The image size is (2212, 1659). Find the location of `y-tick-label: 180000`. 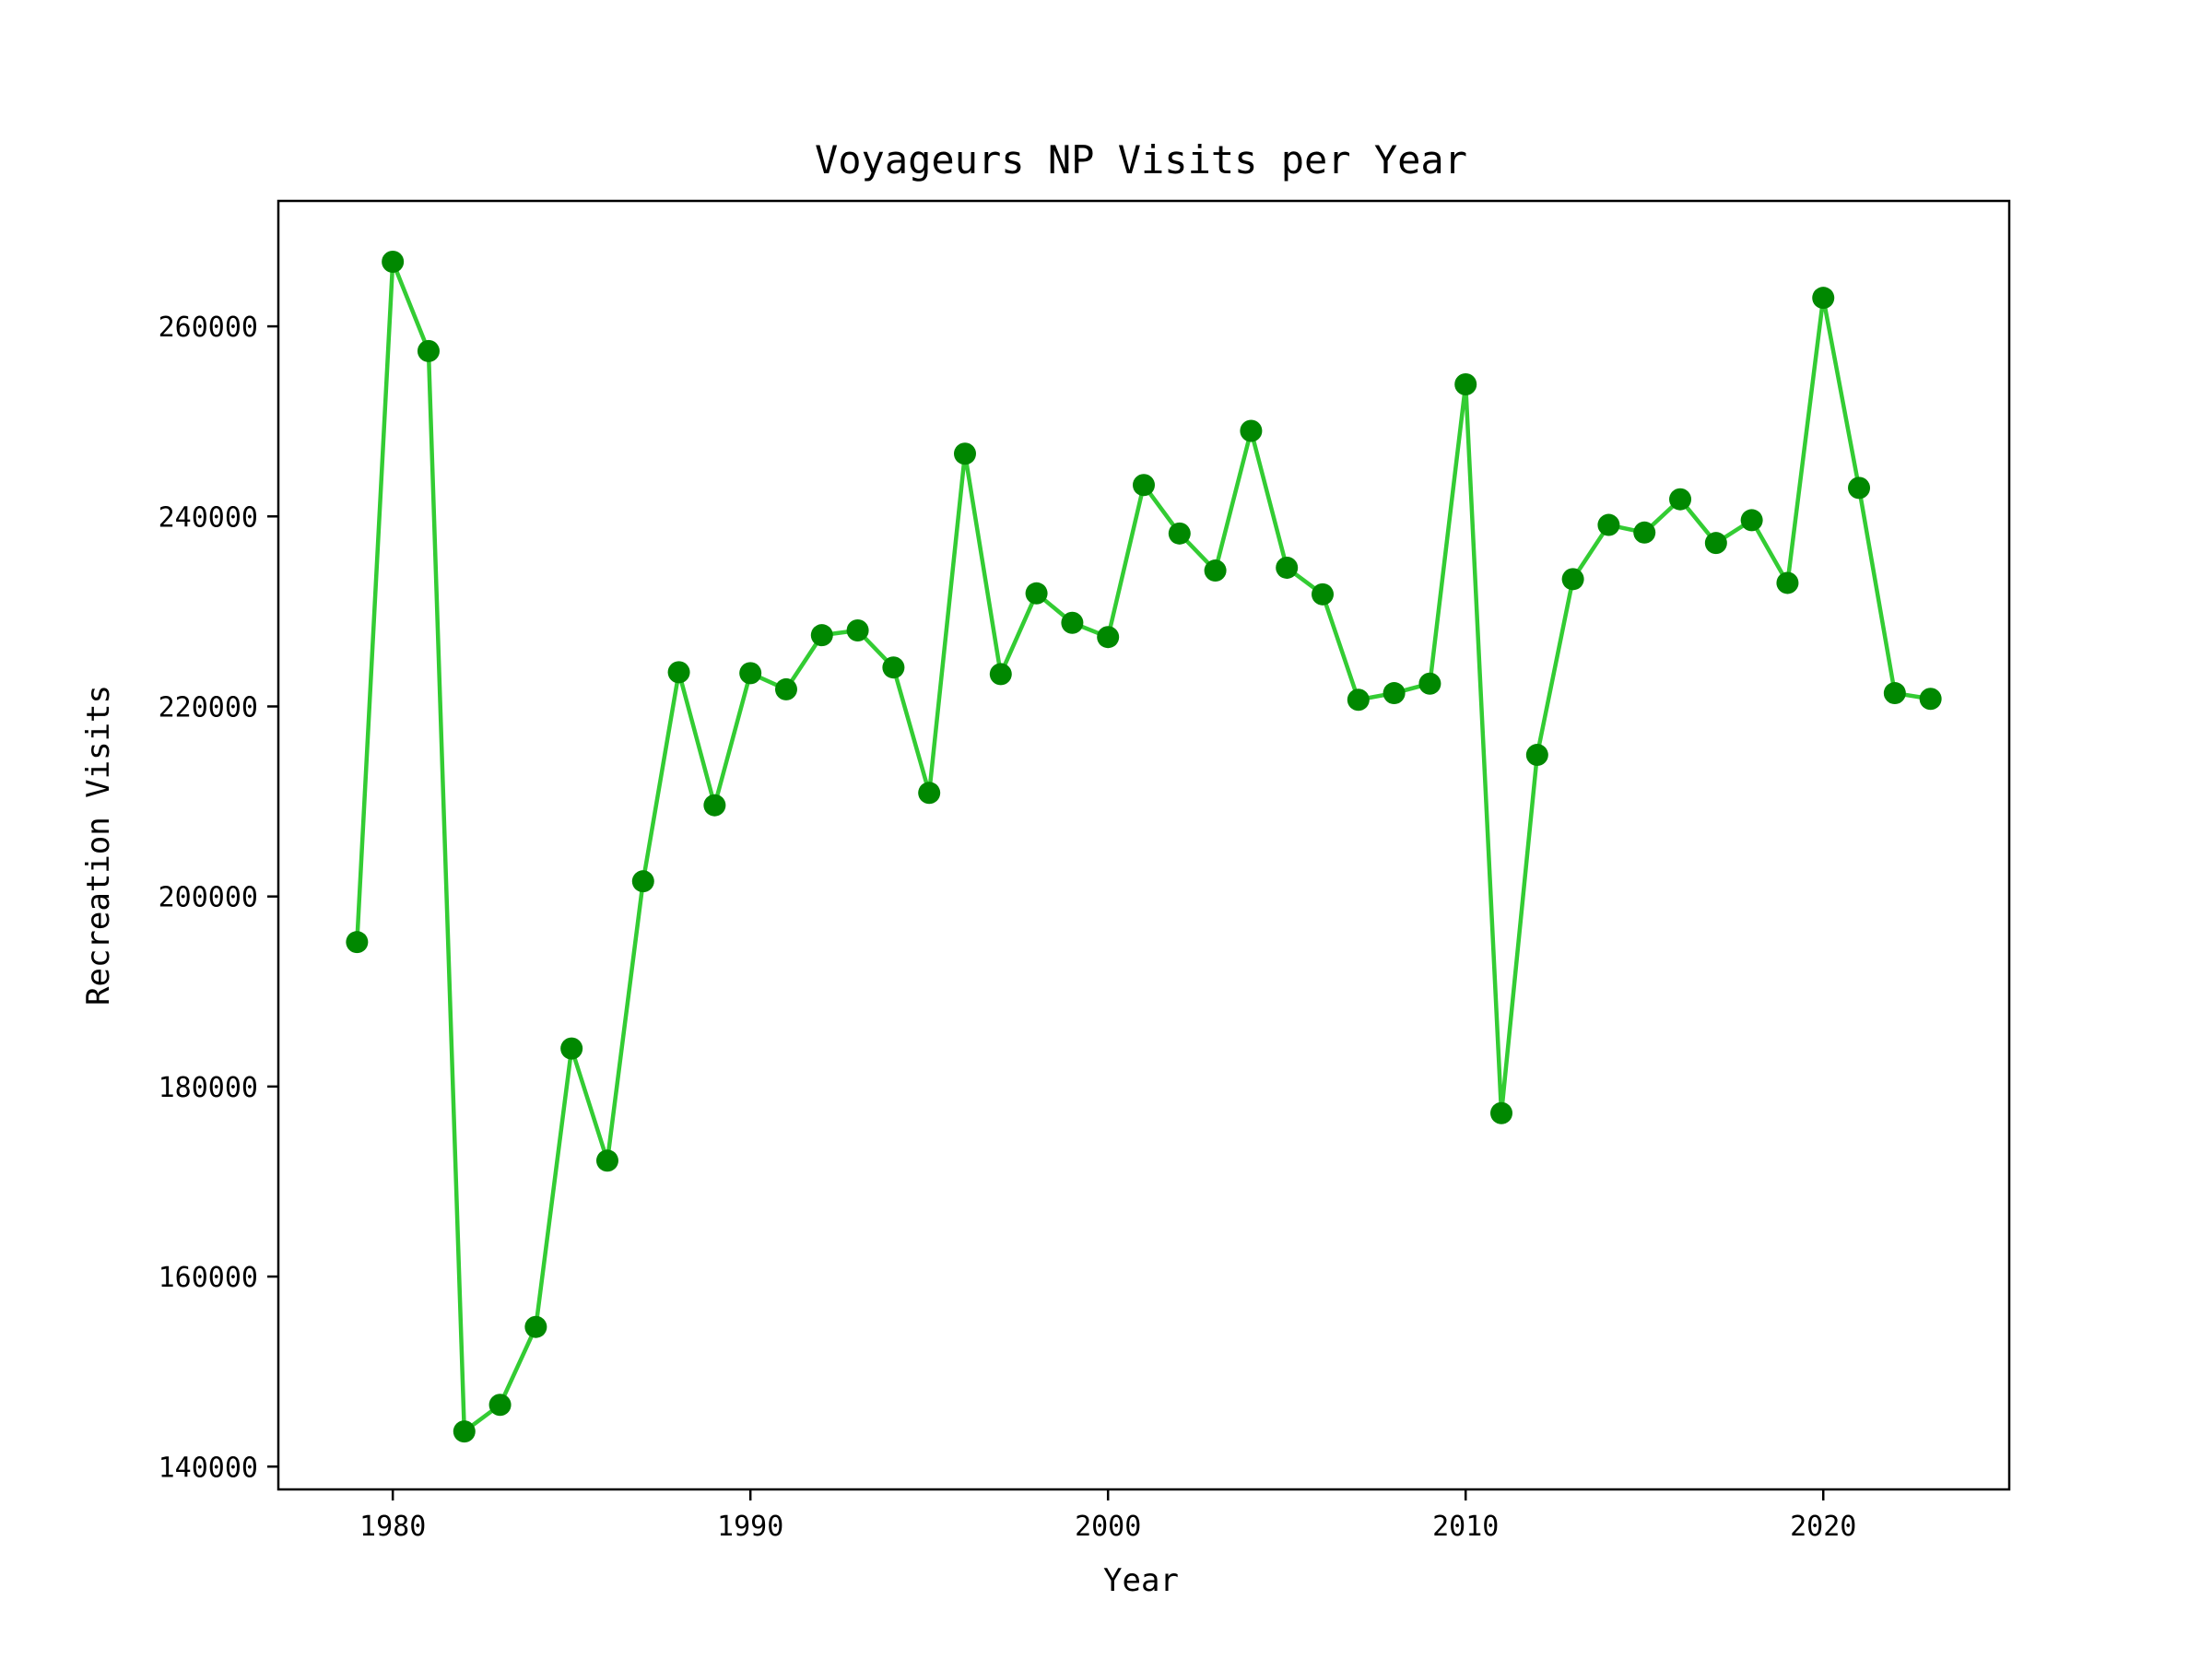

y-tick-label: 180000 is located at coordinates (208, 1088).